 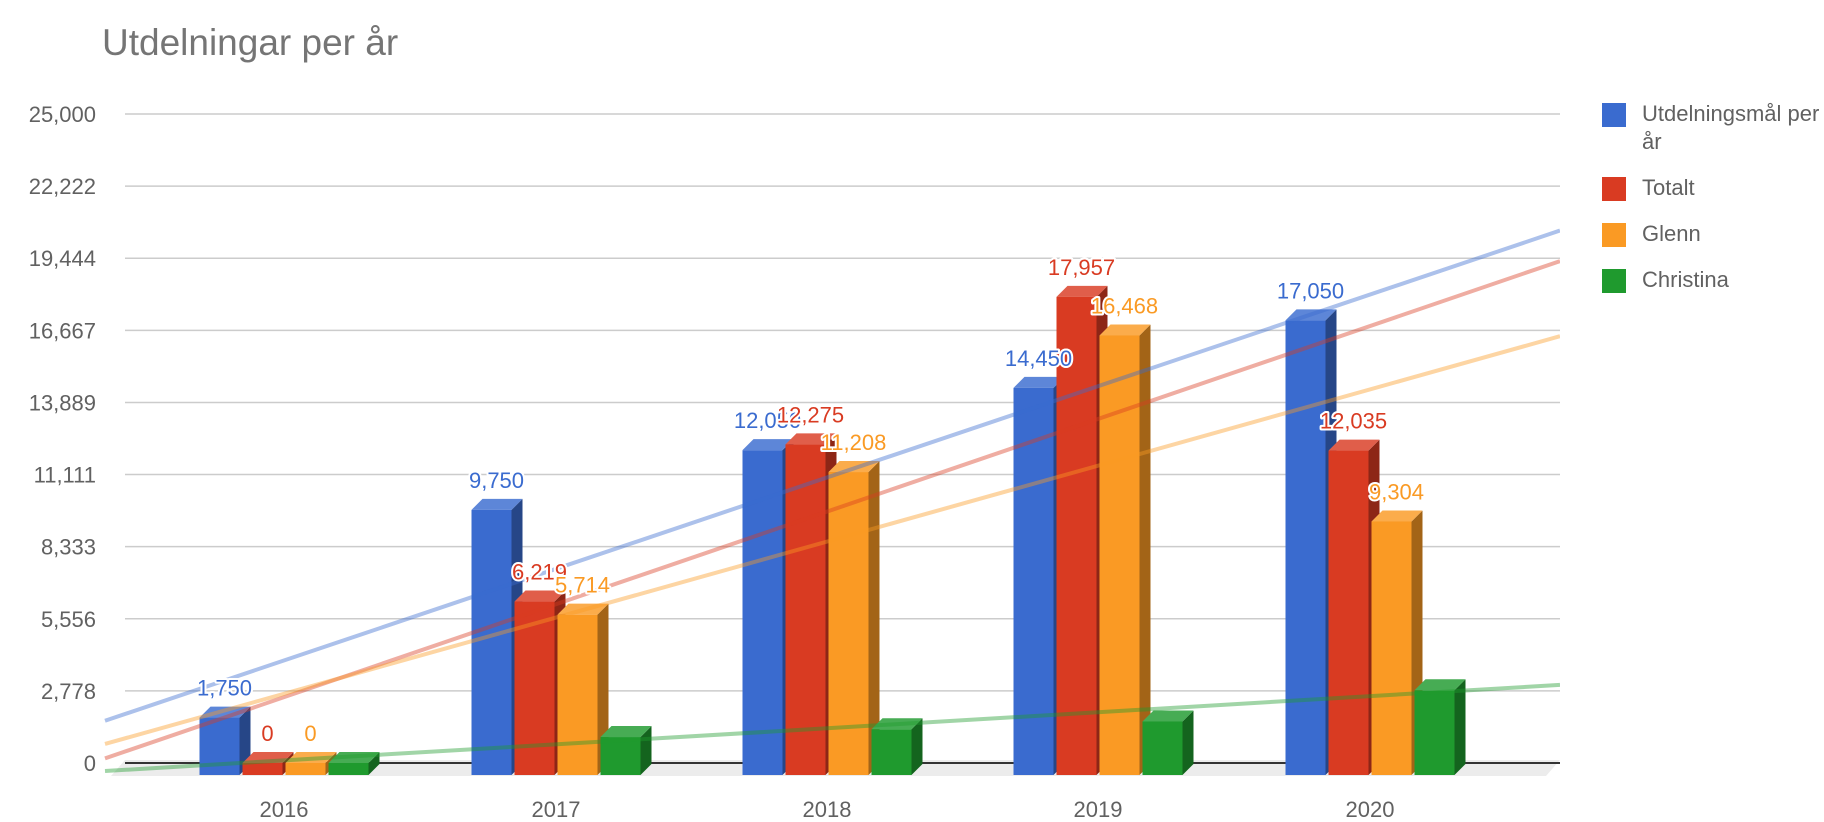 What do you see at coordinates (62, 330) in the screenshot?
I see `y-tick-label: 16,667` at bounding box center [62, 330].